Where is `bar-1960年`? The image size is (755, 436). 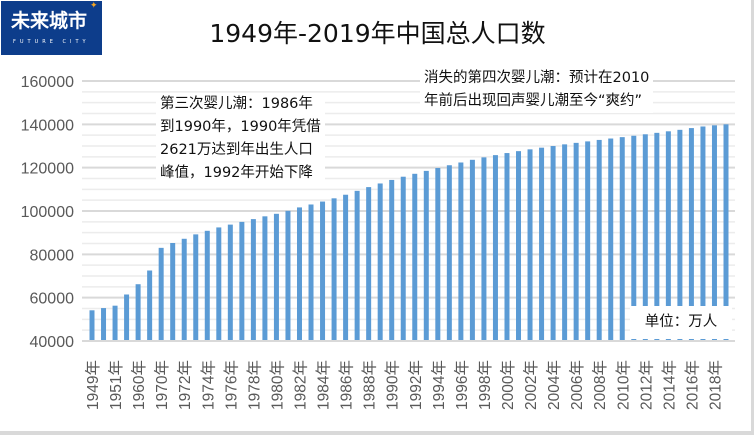 bar-1960年 is located at coordinates (138, 312).